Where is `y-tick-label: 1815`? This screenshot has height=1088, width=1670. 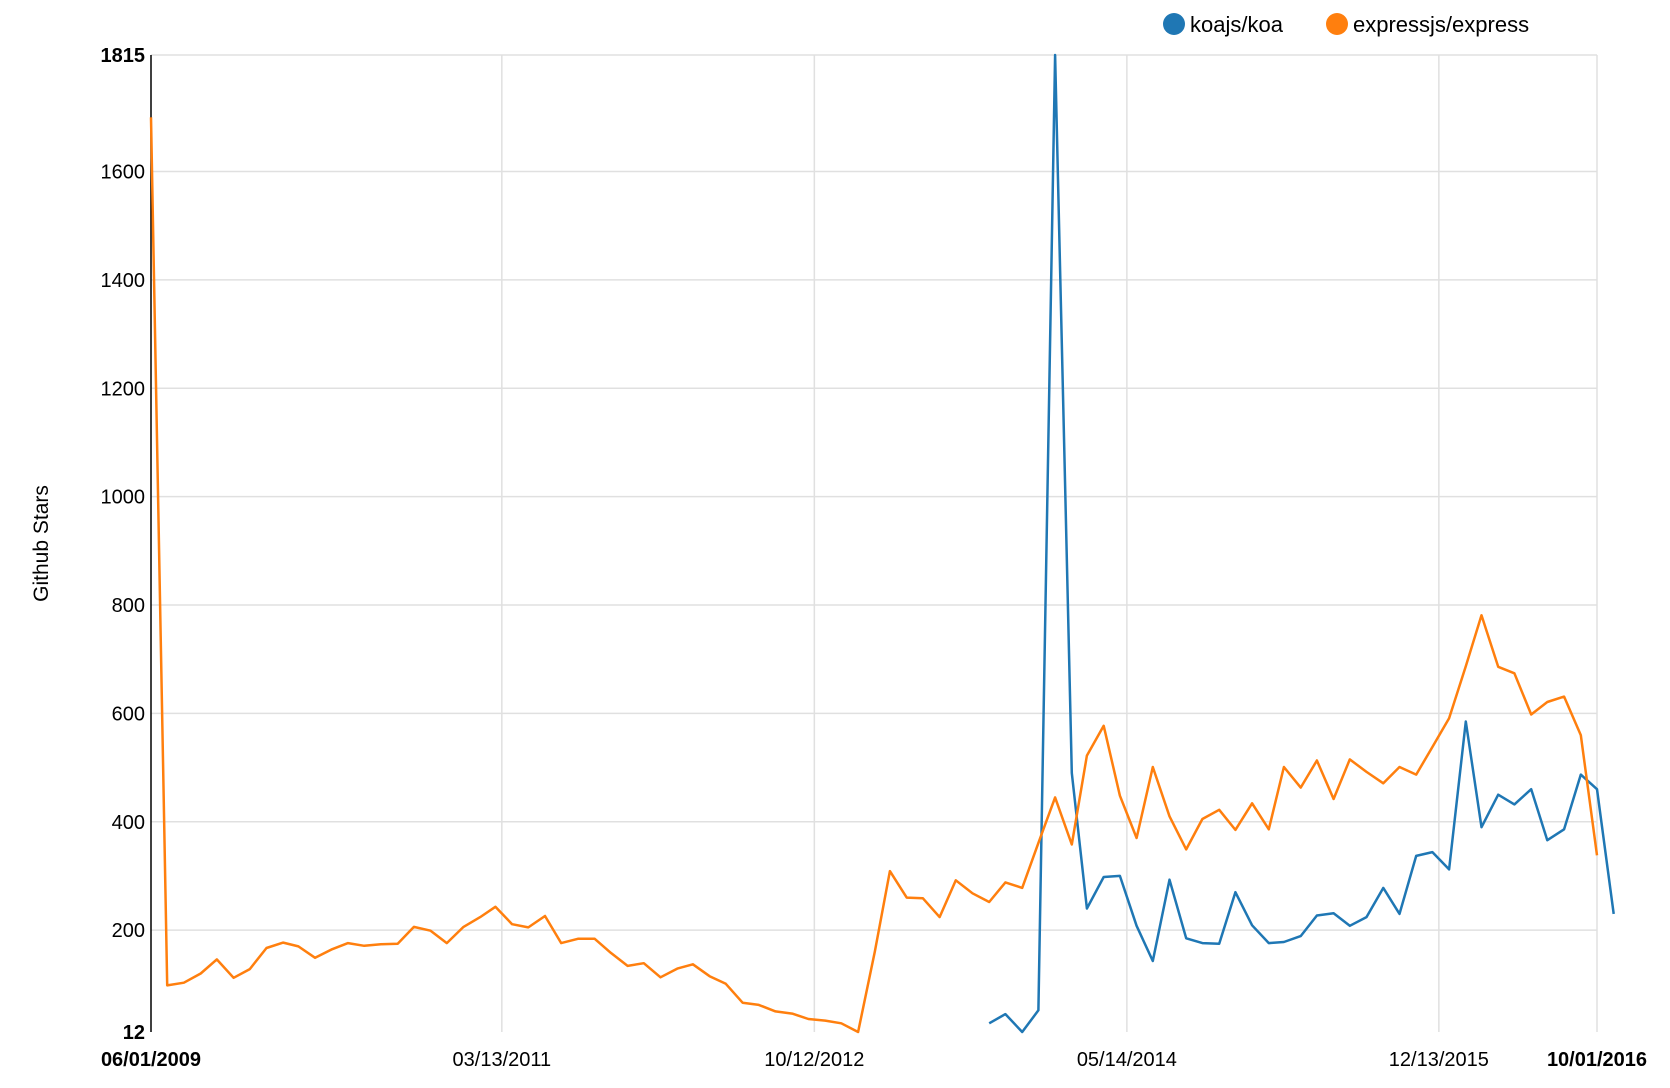 y-tick-label: 1815 is located at coordinates (123, 56).